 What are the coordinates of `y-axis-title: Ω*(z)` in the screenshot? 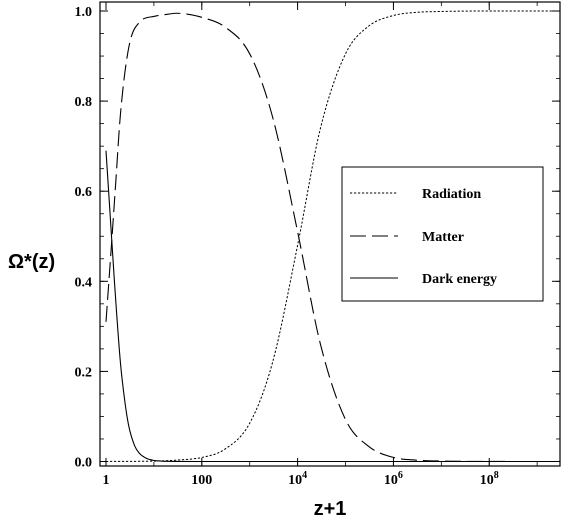 It's located at (31, 262).